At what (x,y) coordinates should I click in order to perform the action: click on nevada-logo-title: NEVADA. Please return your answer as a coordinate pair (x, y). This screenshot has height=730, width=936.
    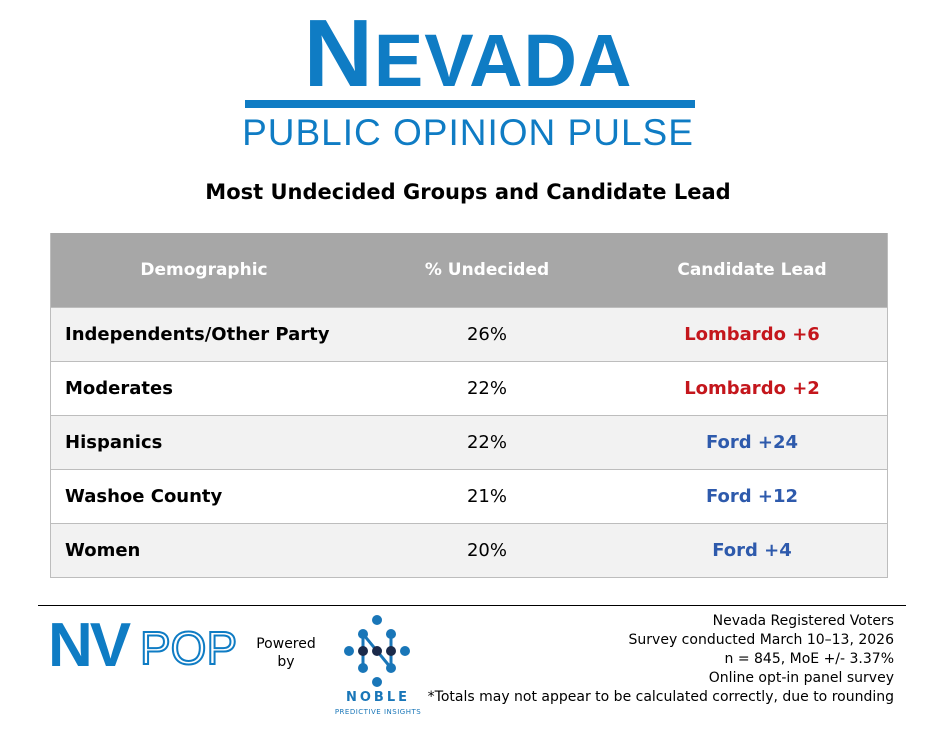
    Looking at the image, I should click on (468, 54).